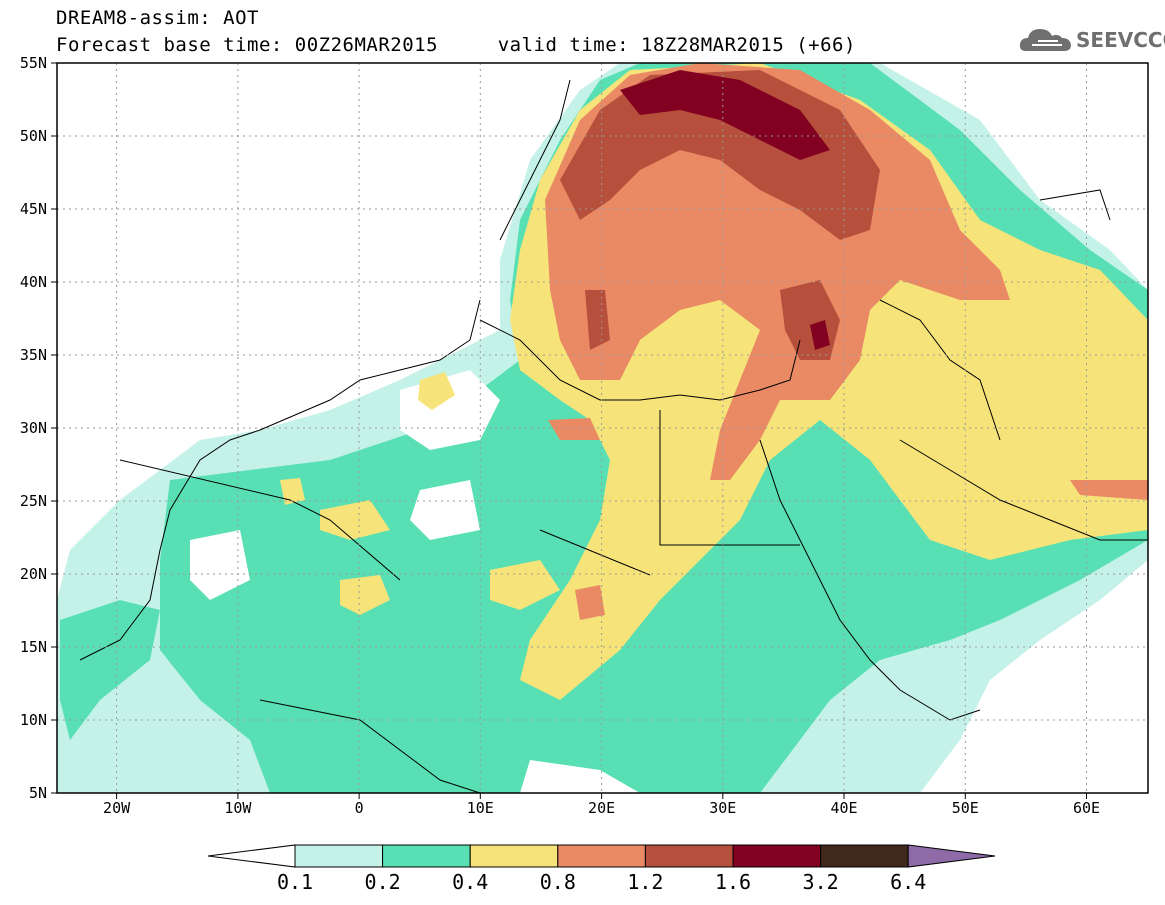 Image resolution: width=1165 pixels, height=905 pixels. Describe the element at coordinates (557, 882) in the screenshot. I see `colorbar-label: 0.8` at that location.